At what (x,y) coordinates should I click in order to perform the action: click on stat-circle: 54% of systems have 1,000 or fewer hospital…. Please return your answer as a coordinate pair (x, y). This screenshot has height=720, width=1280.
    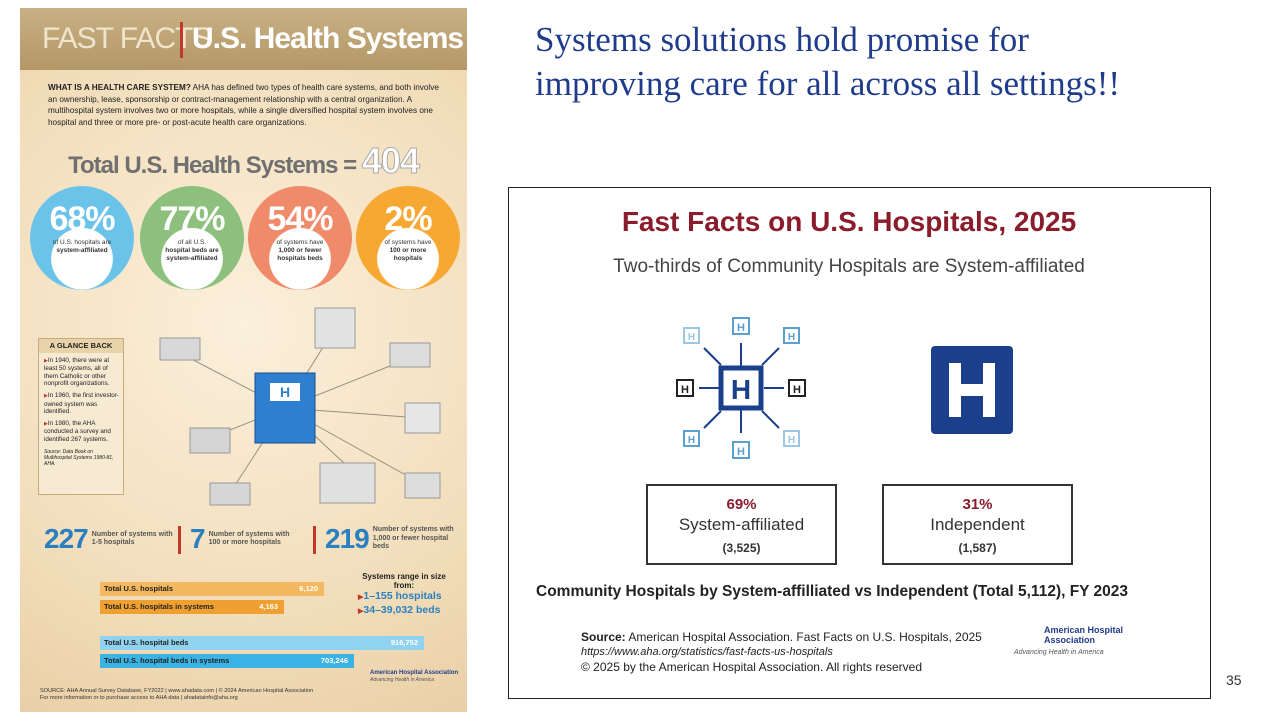
    Looking at the image, I should click on (300, 238).